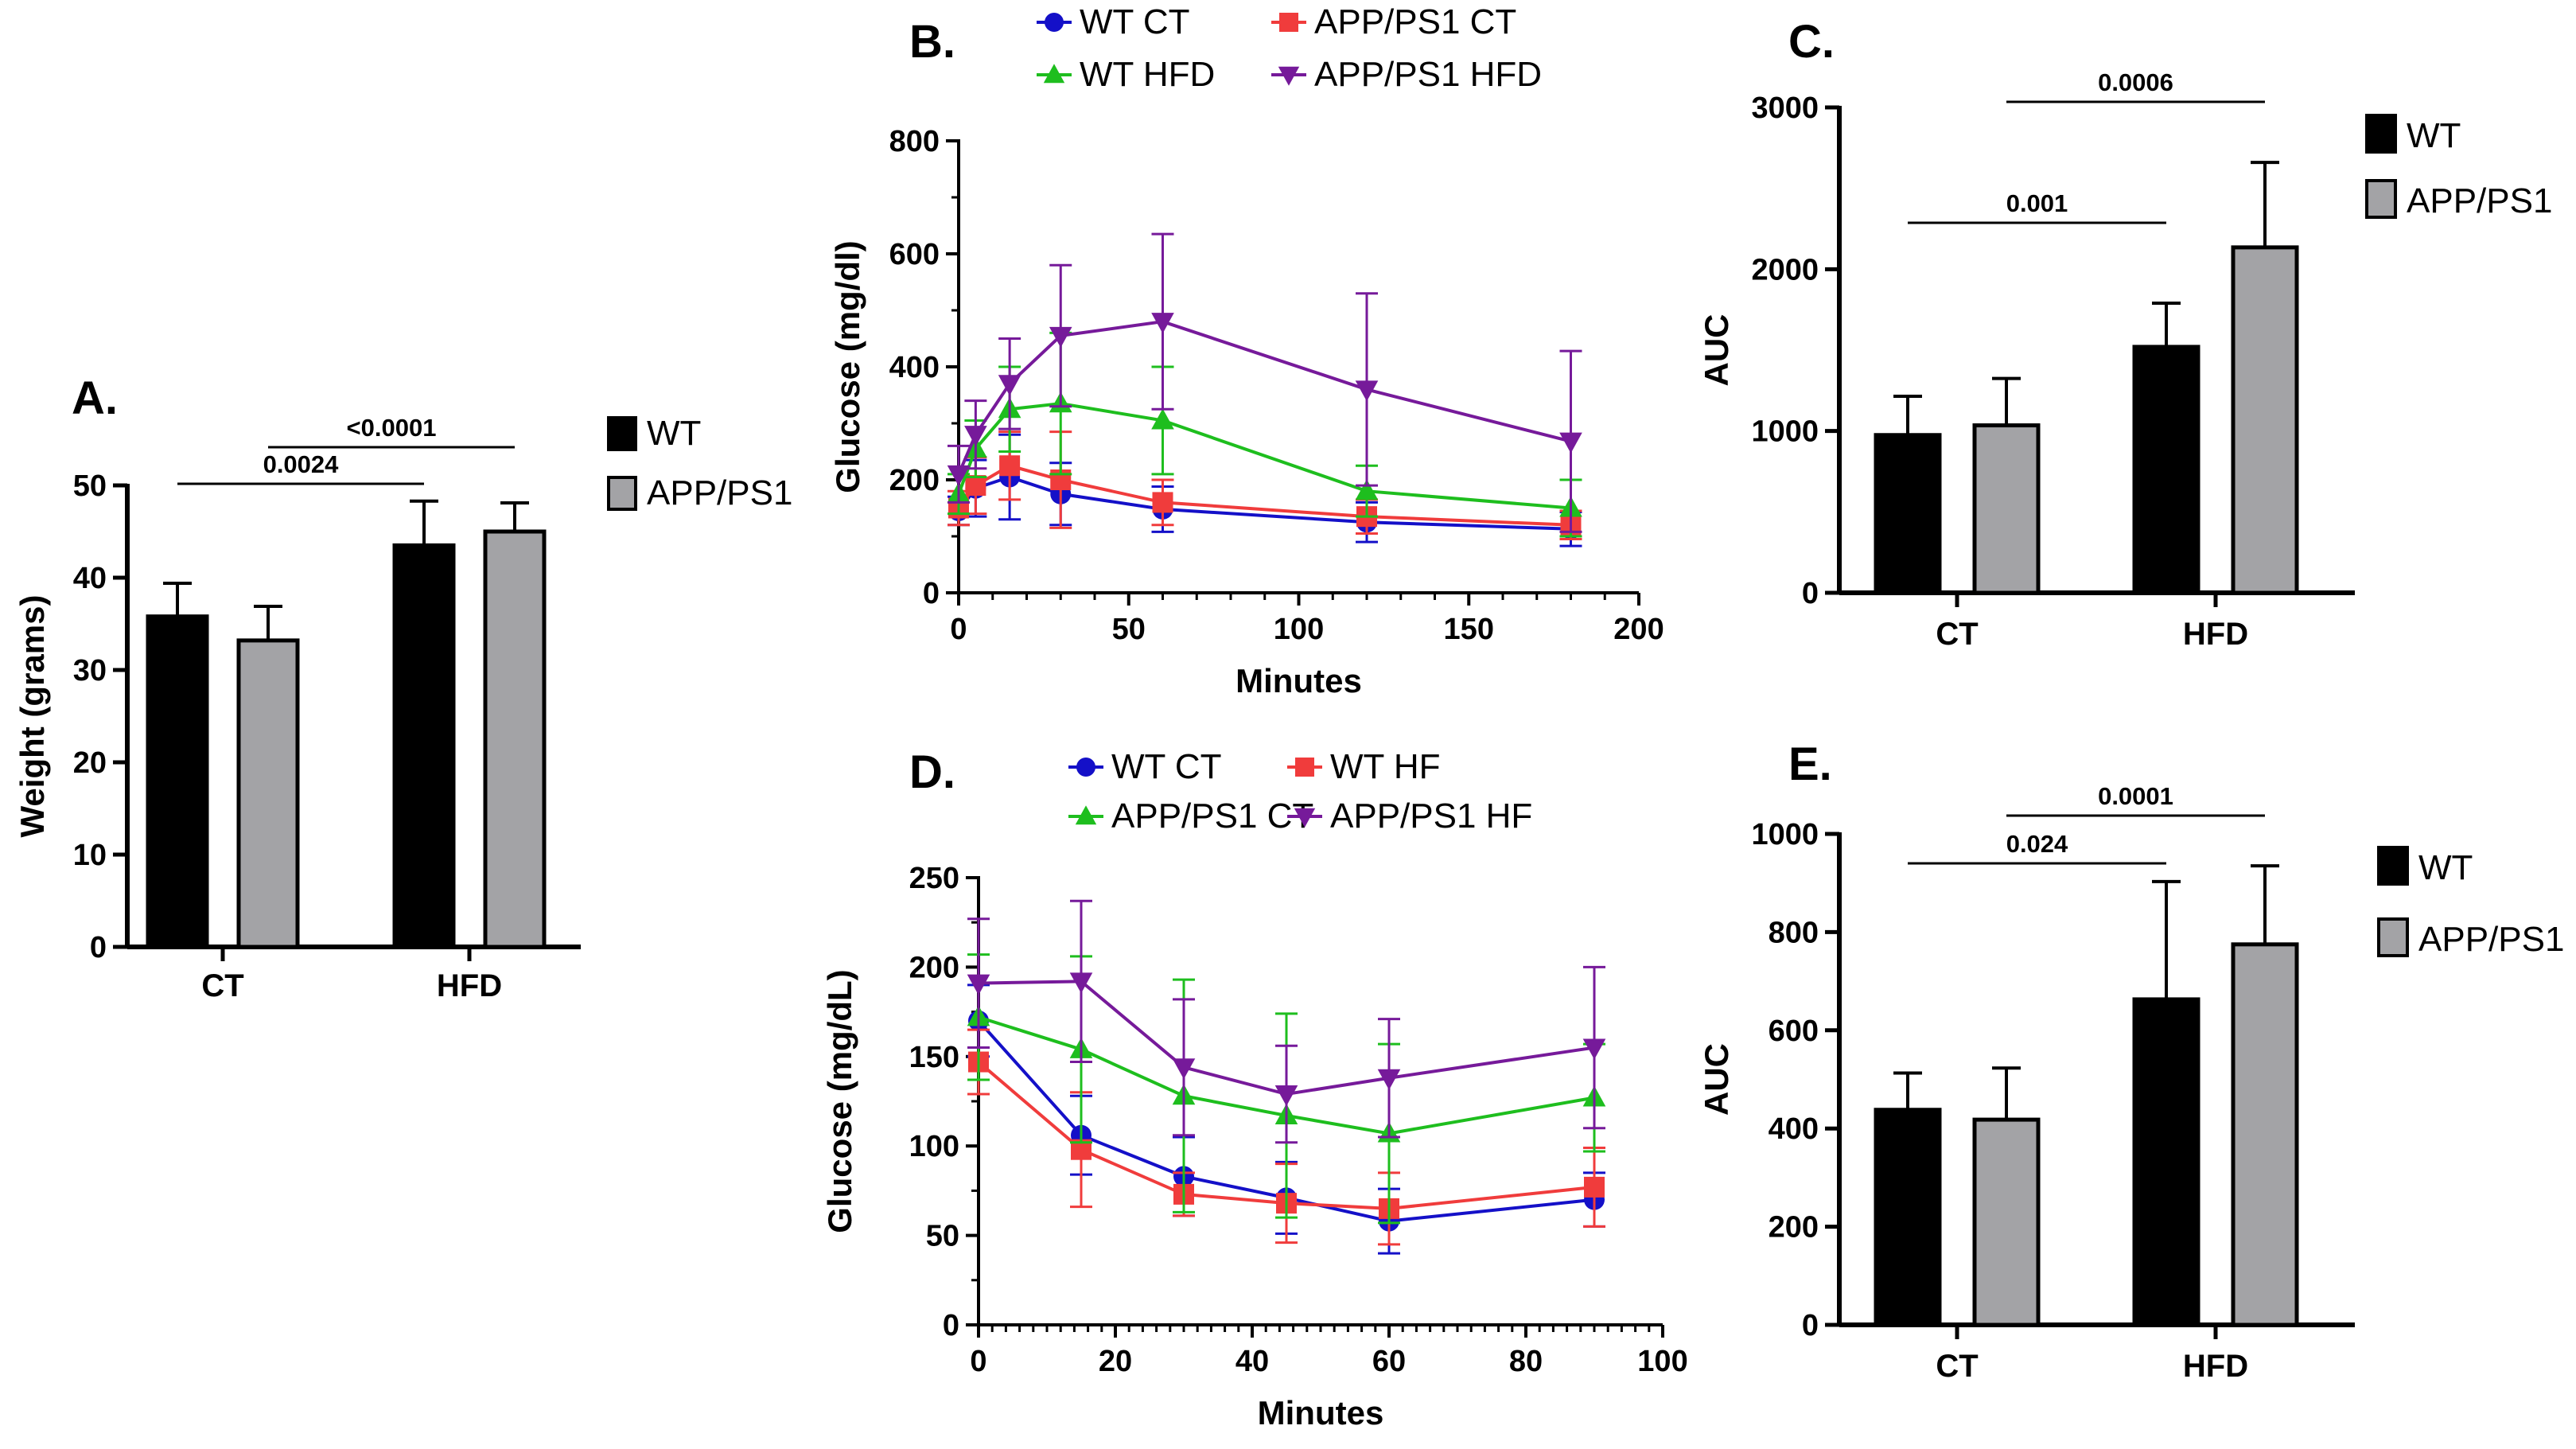 This screenshot has width=2576, height=1449. I want to click on series-wt-hfd, so click(1265, 434).